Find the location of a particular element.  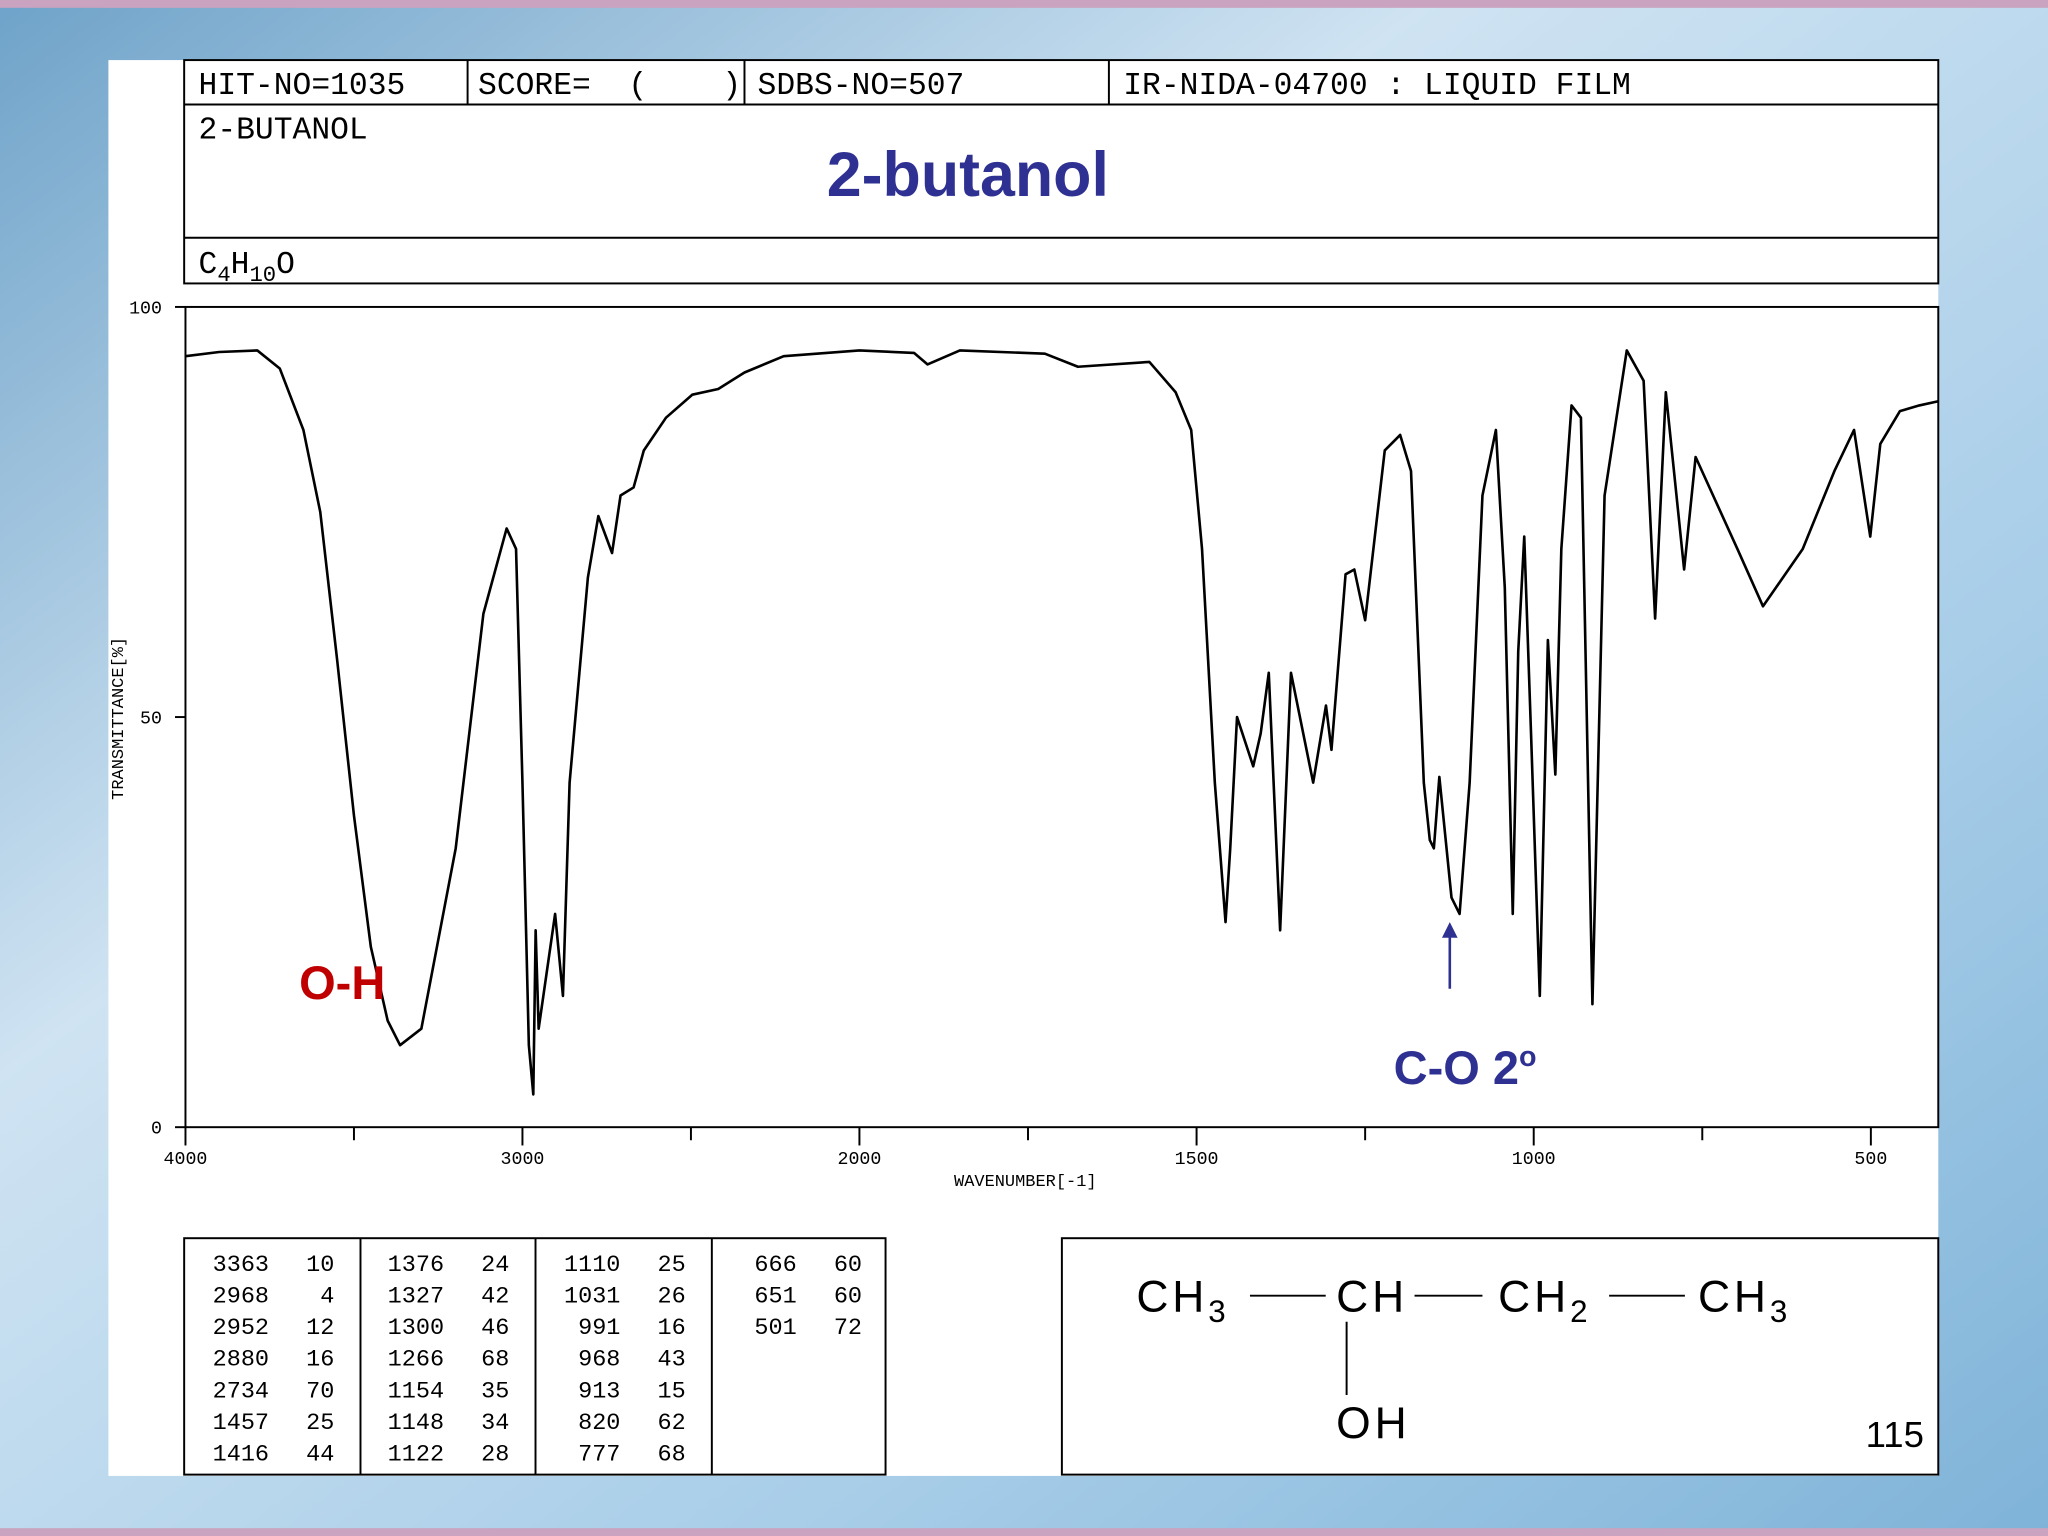

x-tick-label: 1000 is located at coordinates (1534, 1160).